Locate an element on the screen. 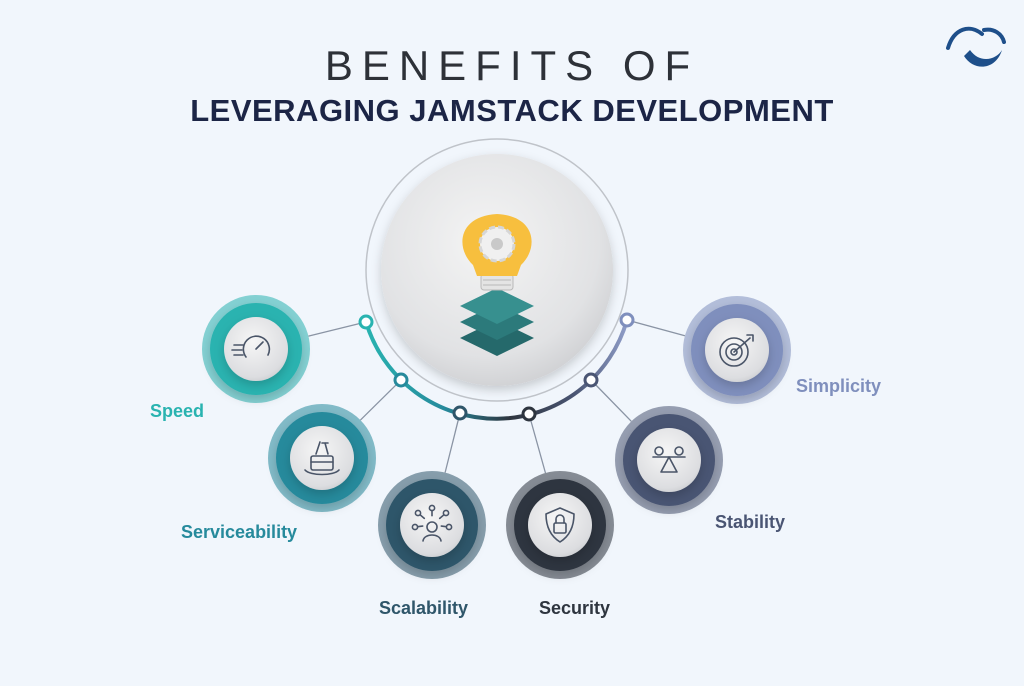 The height and width of the screenshot is (686, 1024). arc-node-serviceability is located at coordinates (401, 380).